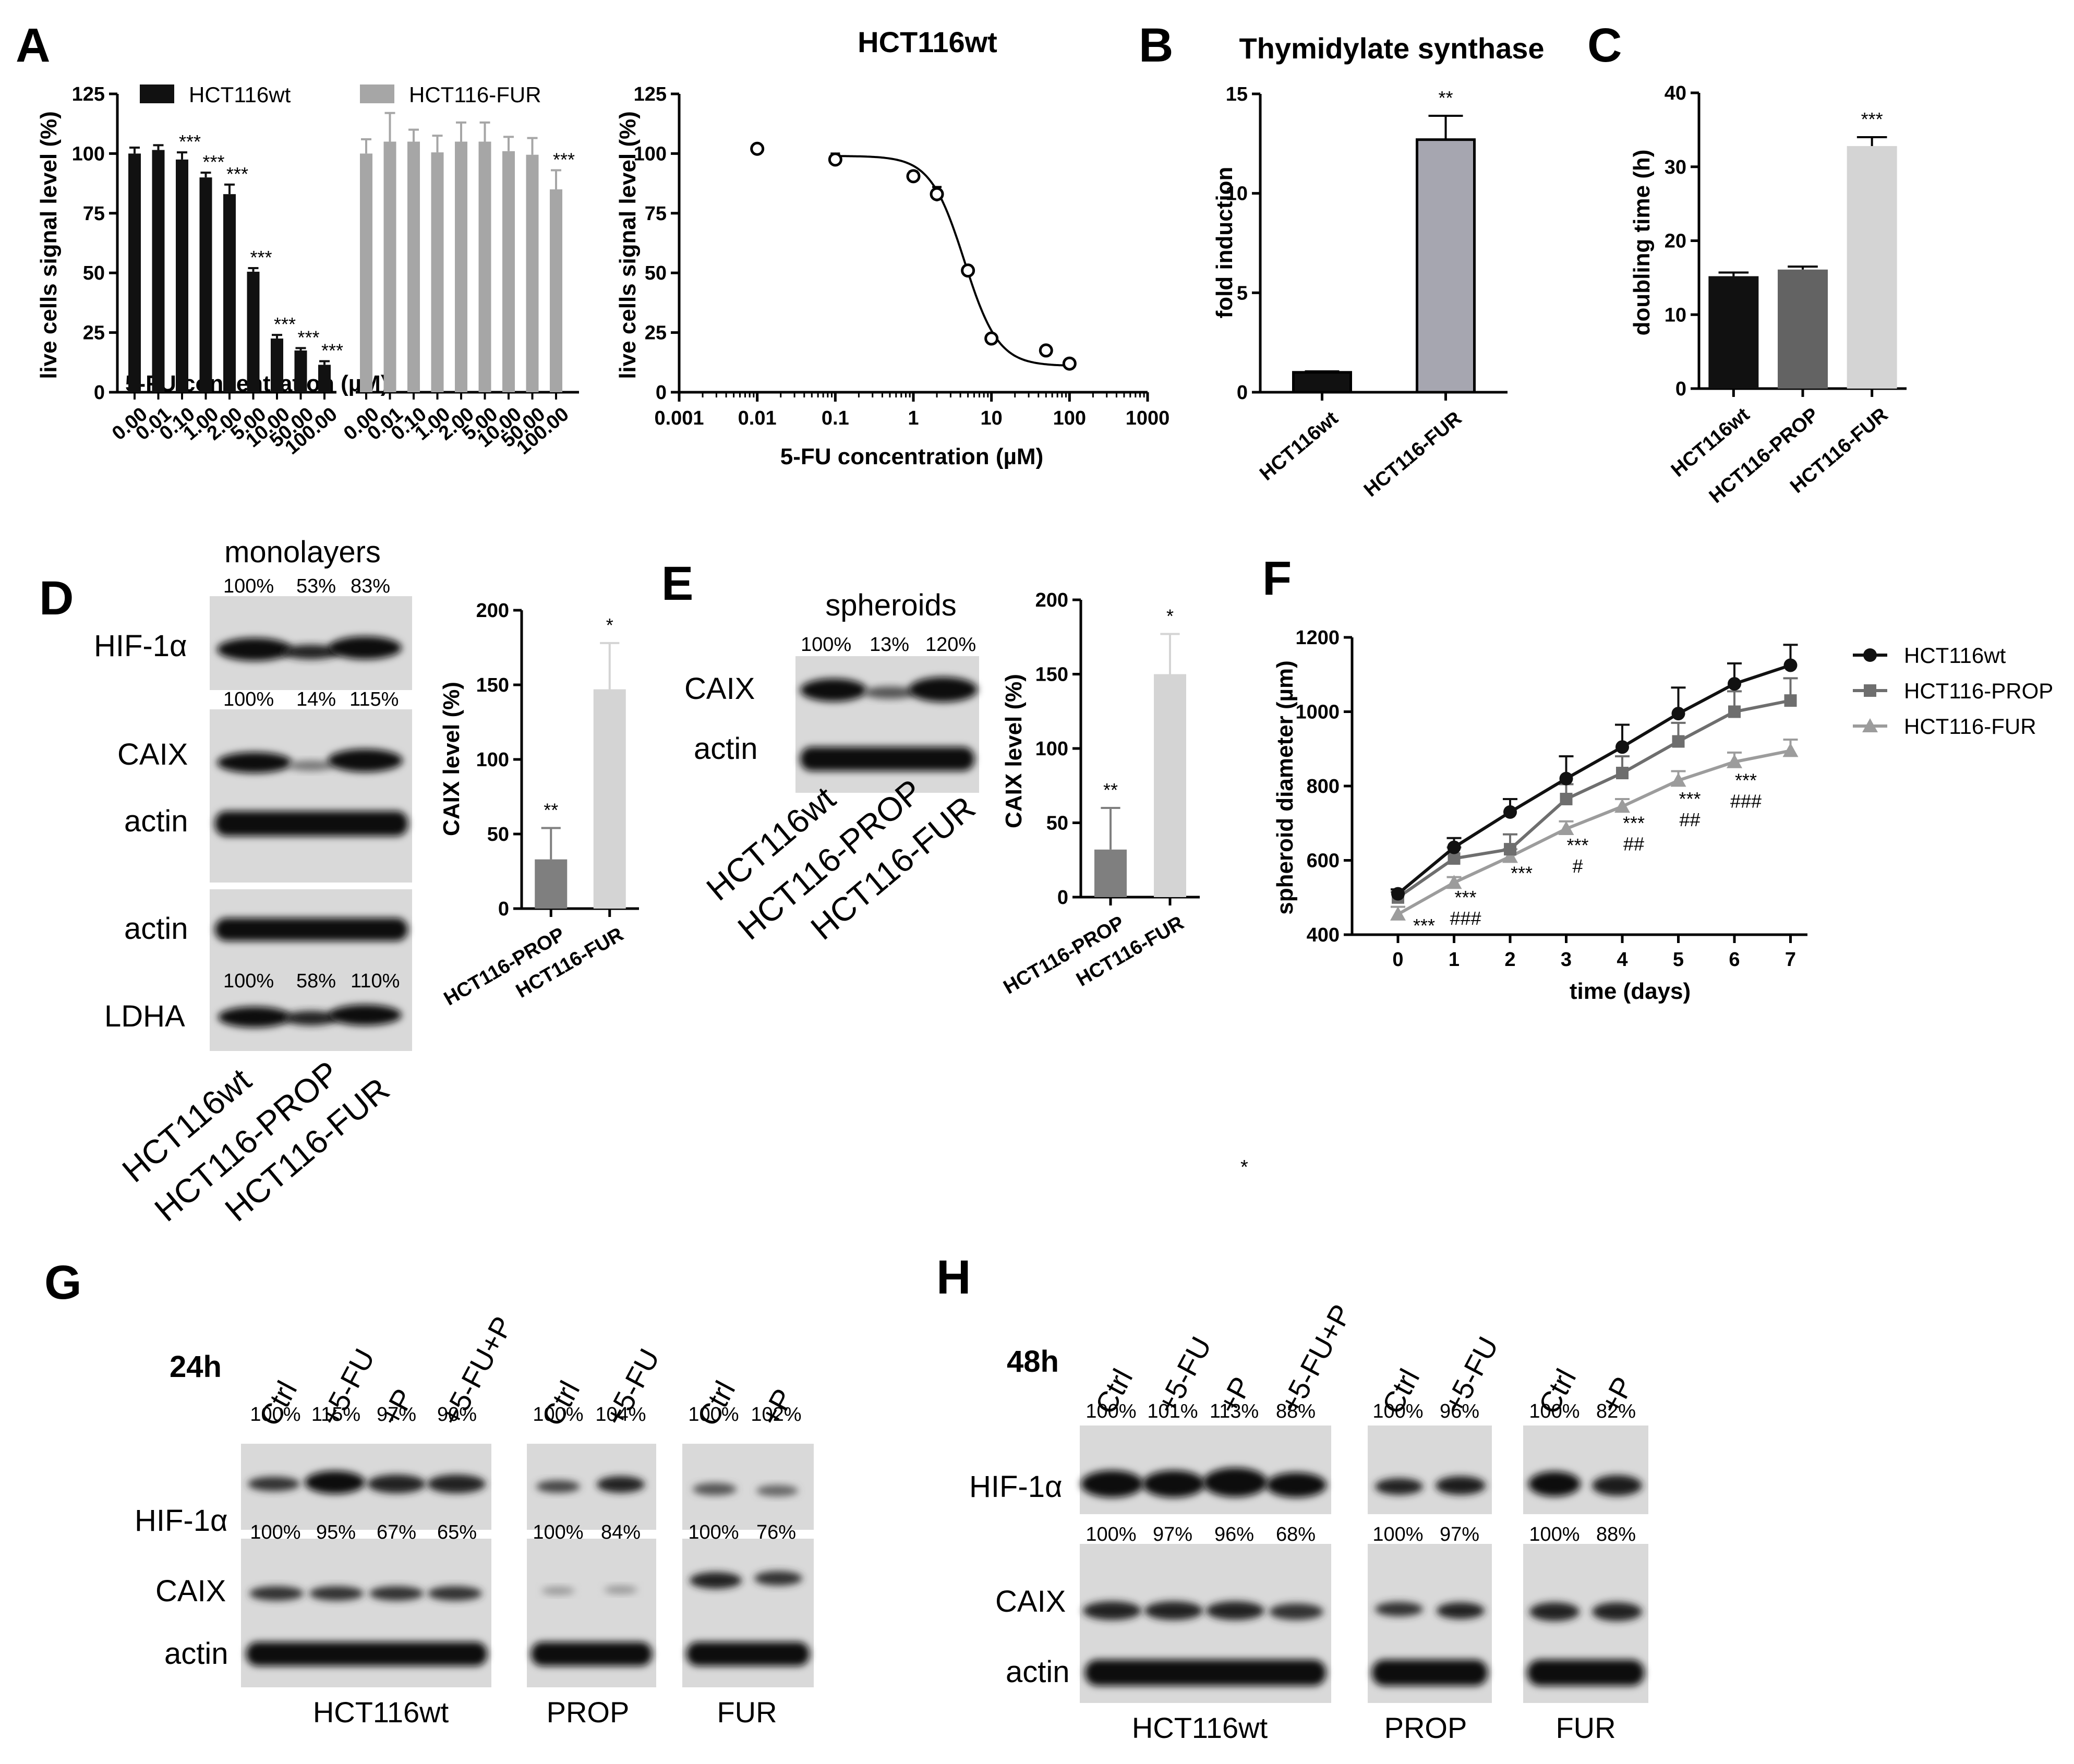  What do you see at coordinates (381, 1712) in the screenshot?
I see `group-label: HCT116wt` at bounding box center [381, 1712].